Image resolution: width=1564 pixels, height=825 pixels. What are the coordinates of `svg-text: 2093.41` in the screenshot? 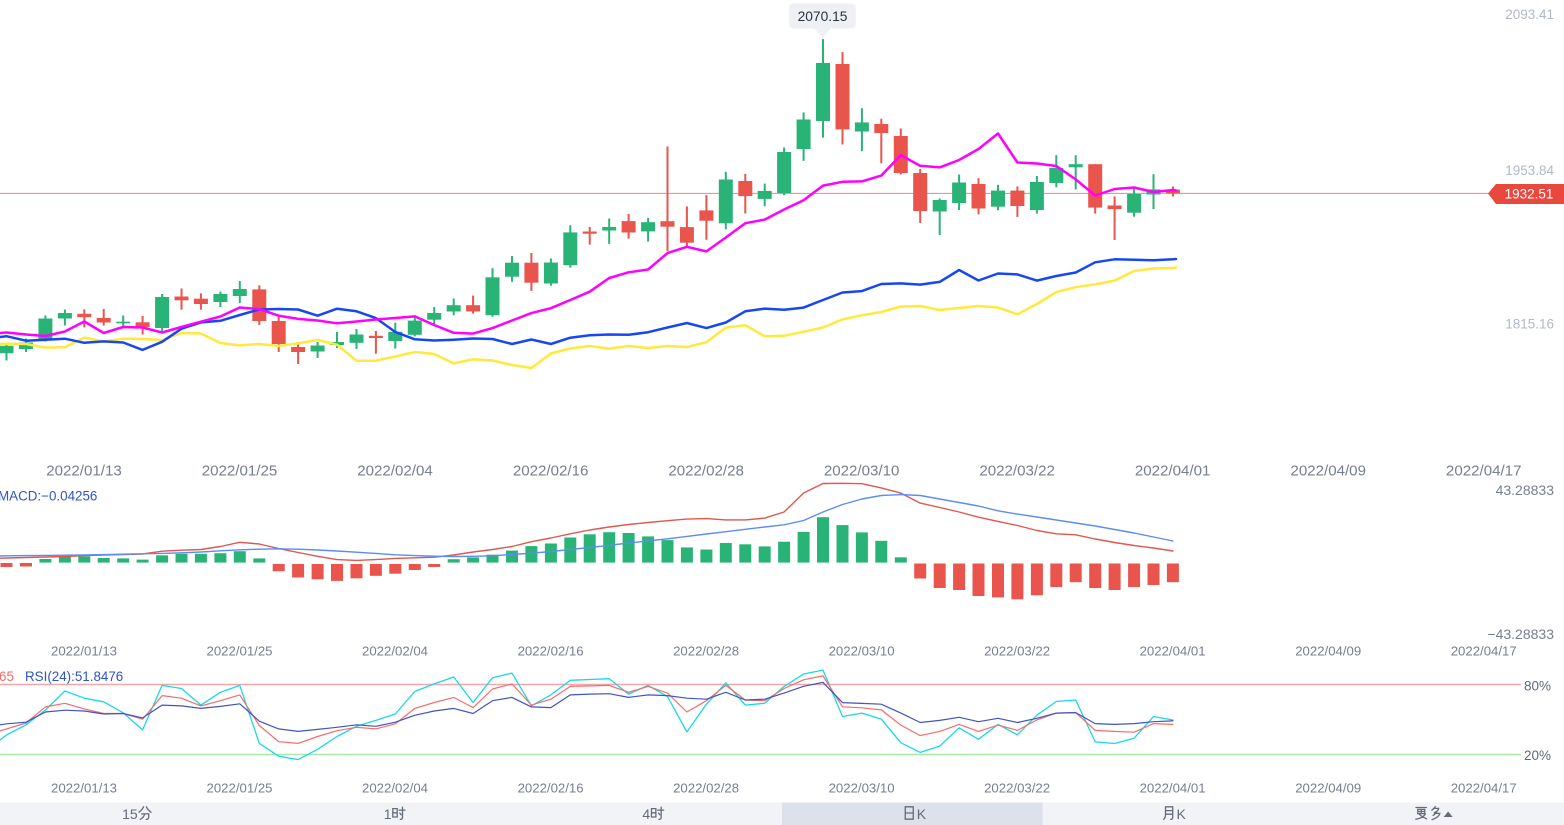 It's located at (1529, 14).